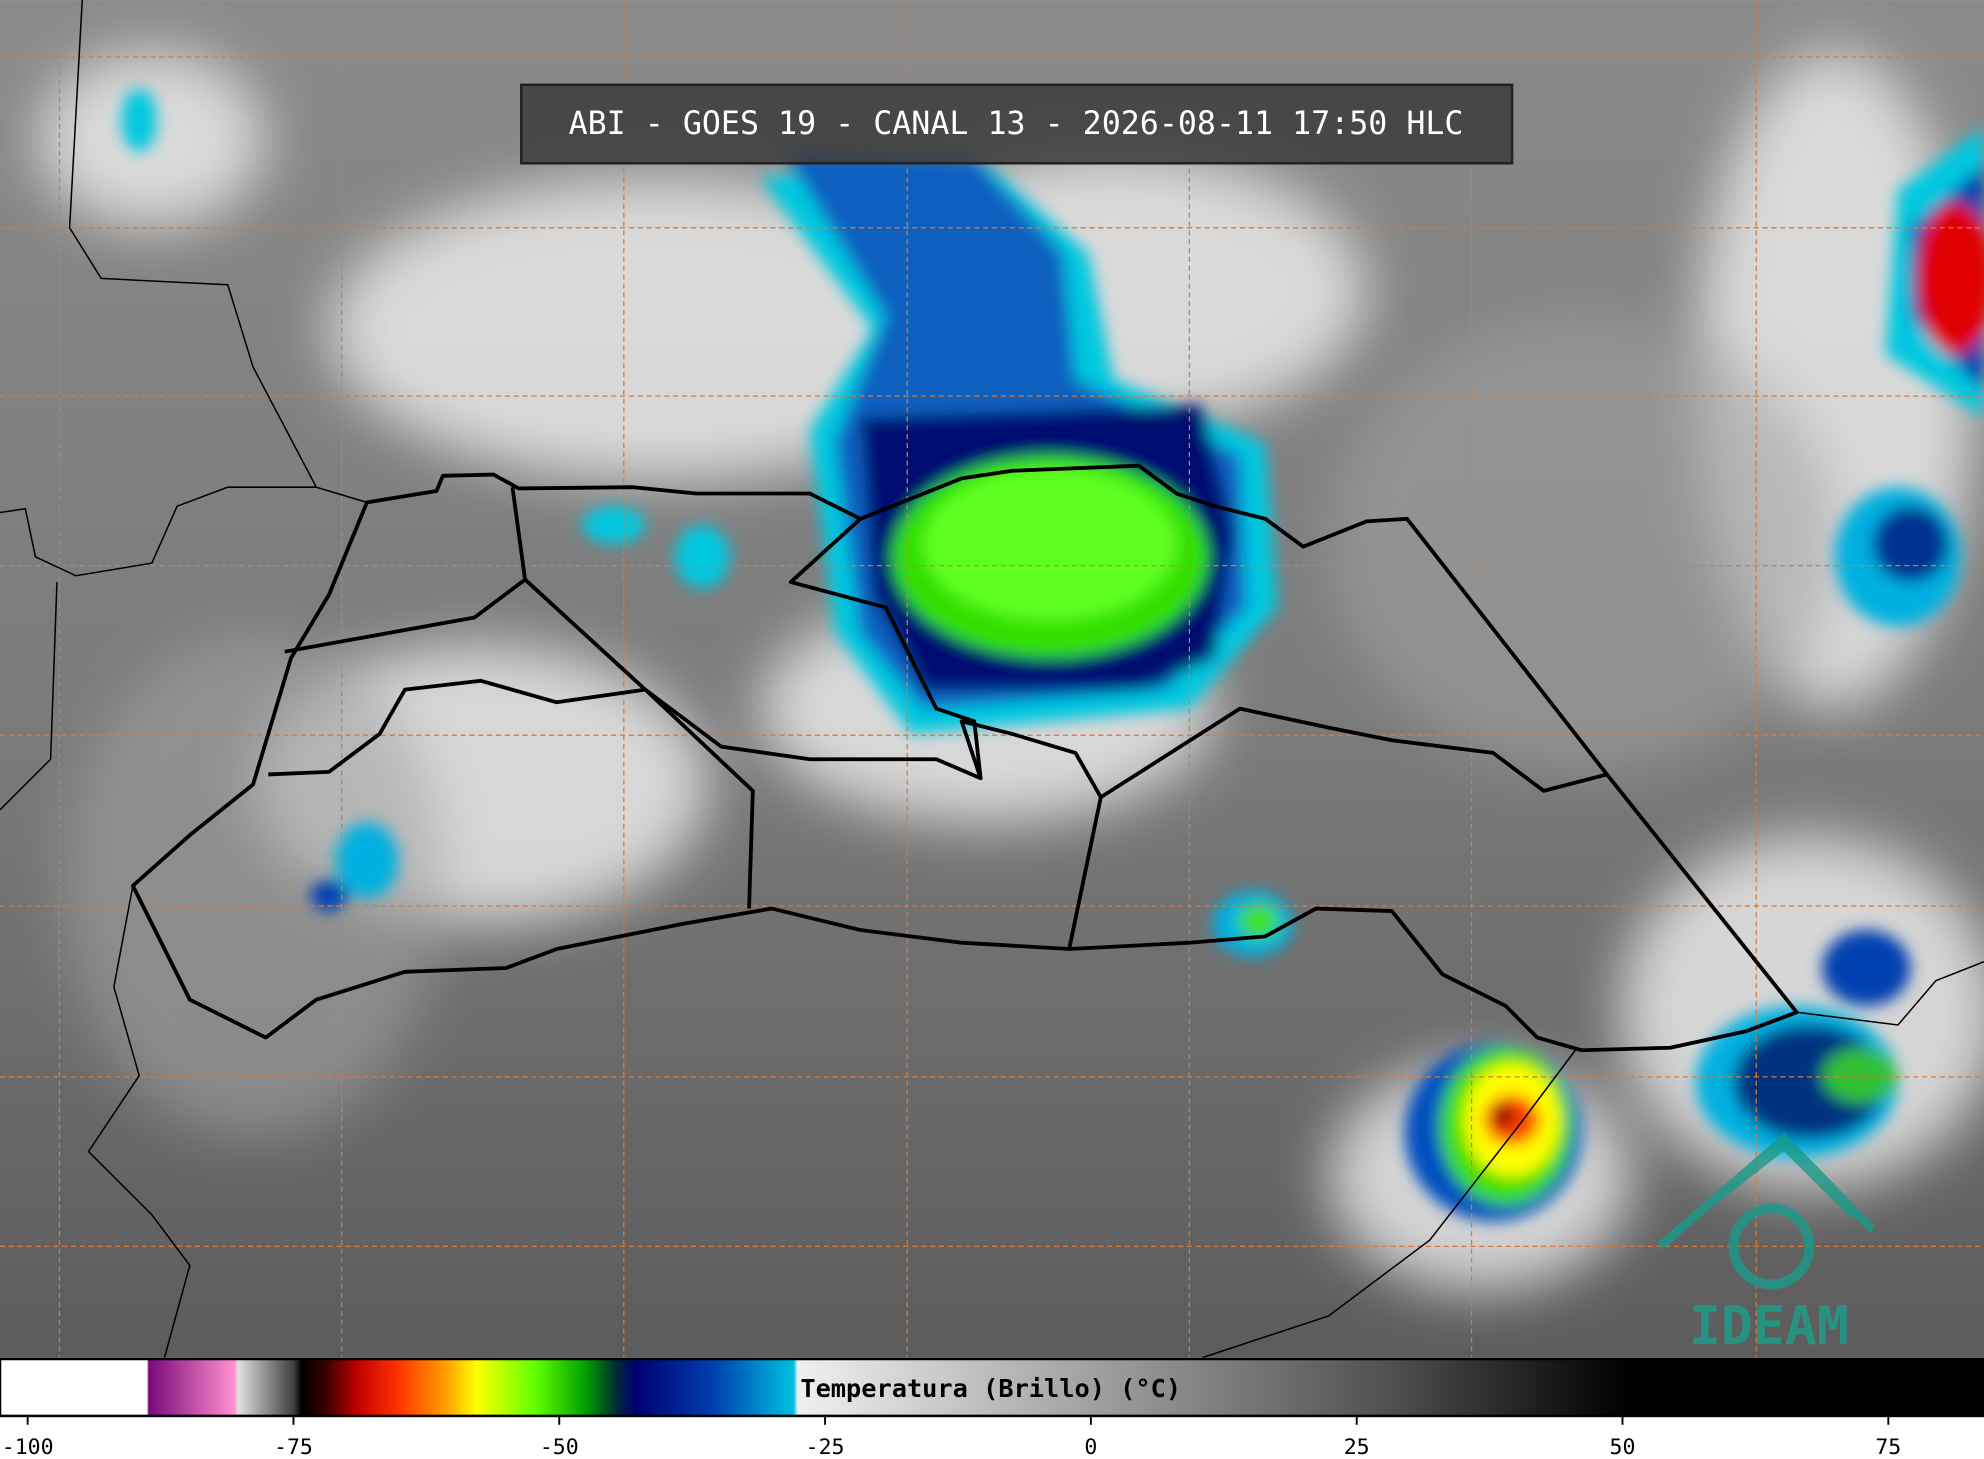 Image resolution: width=1984 pixels, height=1459 pixels. Describe the element at coordinates (293, 1447) in the screenshot. I see `tick-label: -75` at that location.